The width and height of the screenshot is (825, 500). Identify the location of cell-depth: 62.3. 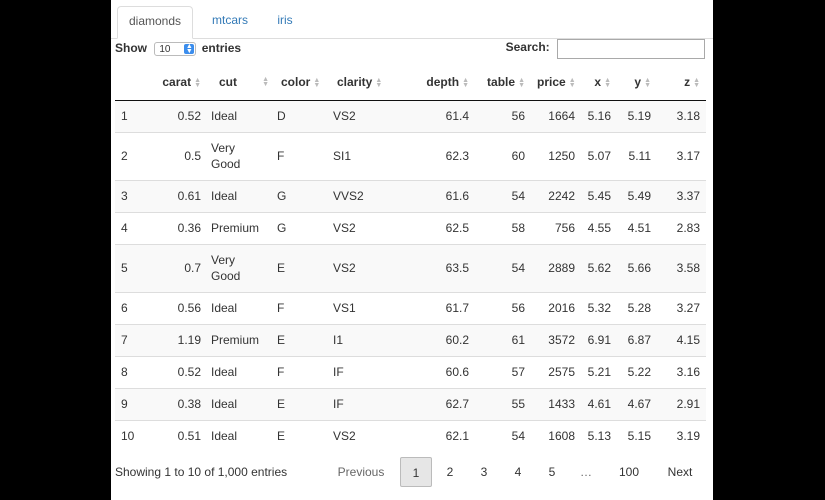
(457, 156).